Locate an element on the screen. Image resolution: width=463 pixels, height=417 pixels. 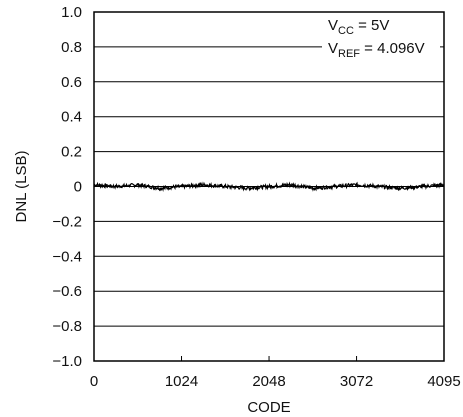
x-tick-label: 4095 is located at coordinates (443, 381).